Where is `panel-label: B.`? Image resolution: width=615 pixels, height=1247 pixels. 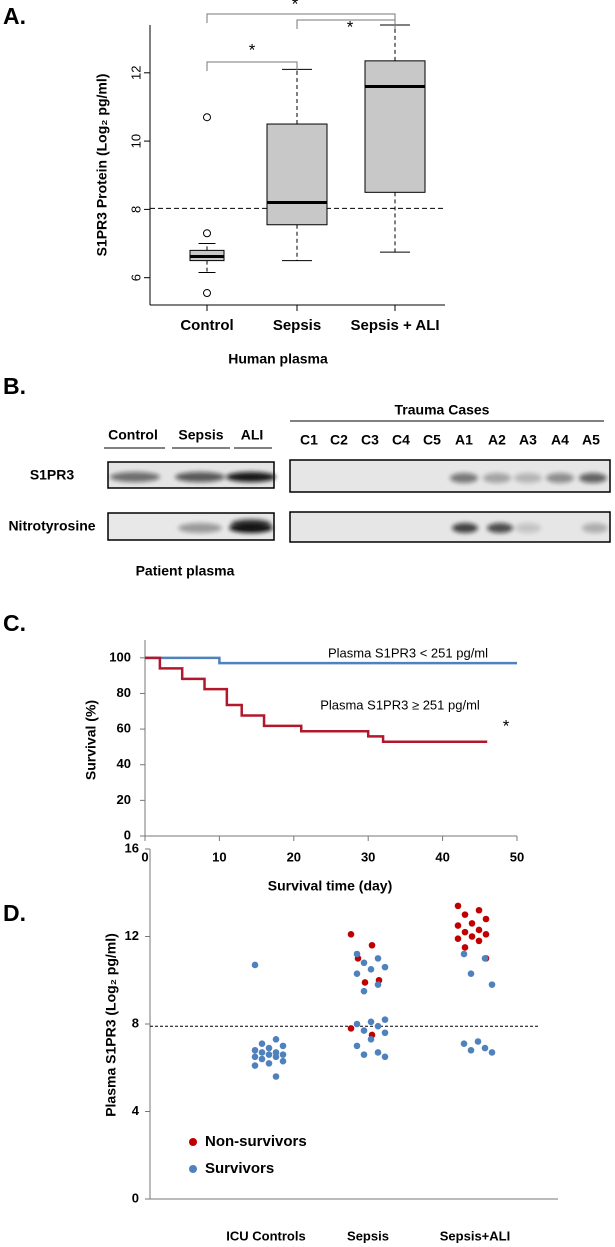
panel-label: B. is located at coordinates (14, 386).